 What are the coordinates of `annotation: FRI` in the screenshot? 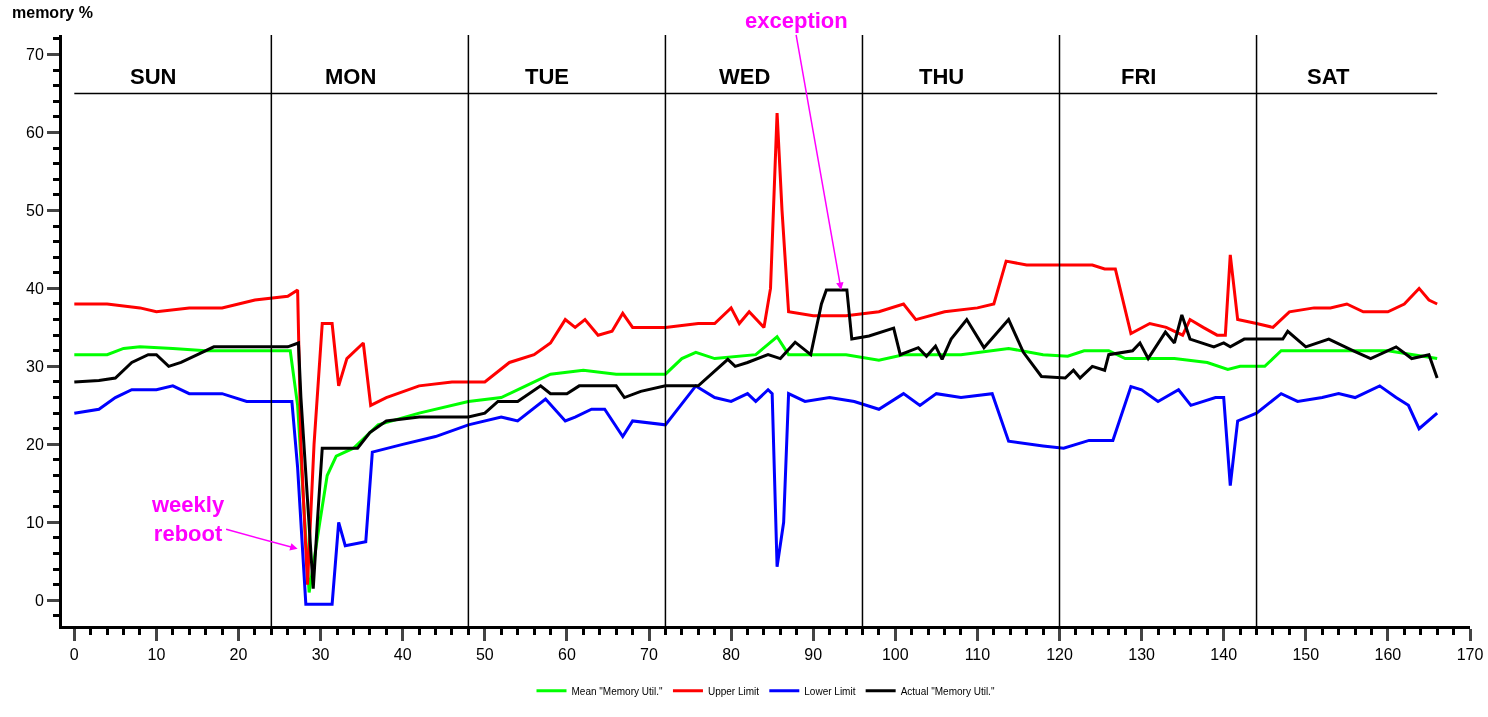 It's located at (1139, 76).